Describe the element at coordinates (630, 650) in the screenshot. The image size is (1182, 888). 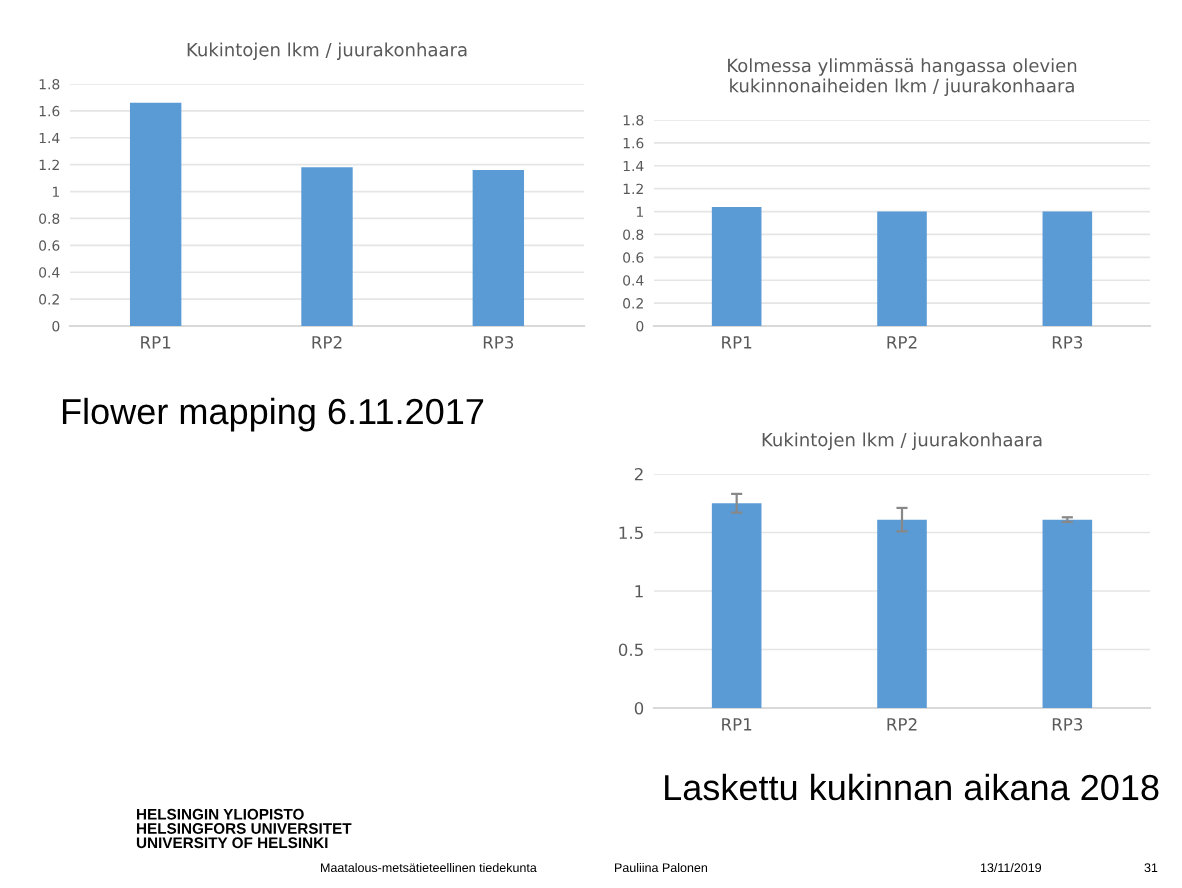
I see `y-tick-label: 0.5` at that location.